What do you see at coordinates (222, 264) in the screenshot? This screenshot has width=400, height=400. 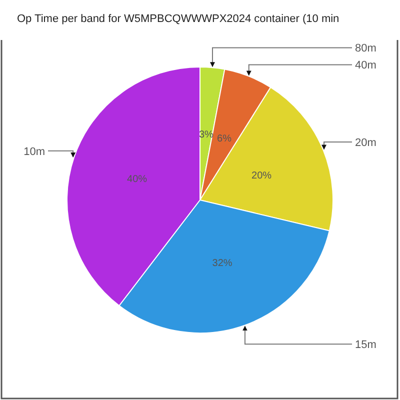 I see `data-label: 32%` at bounding box center [222, 264].